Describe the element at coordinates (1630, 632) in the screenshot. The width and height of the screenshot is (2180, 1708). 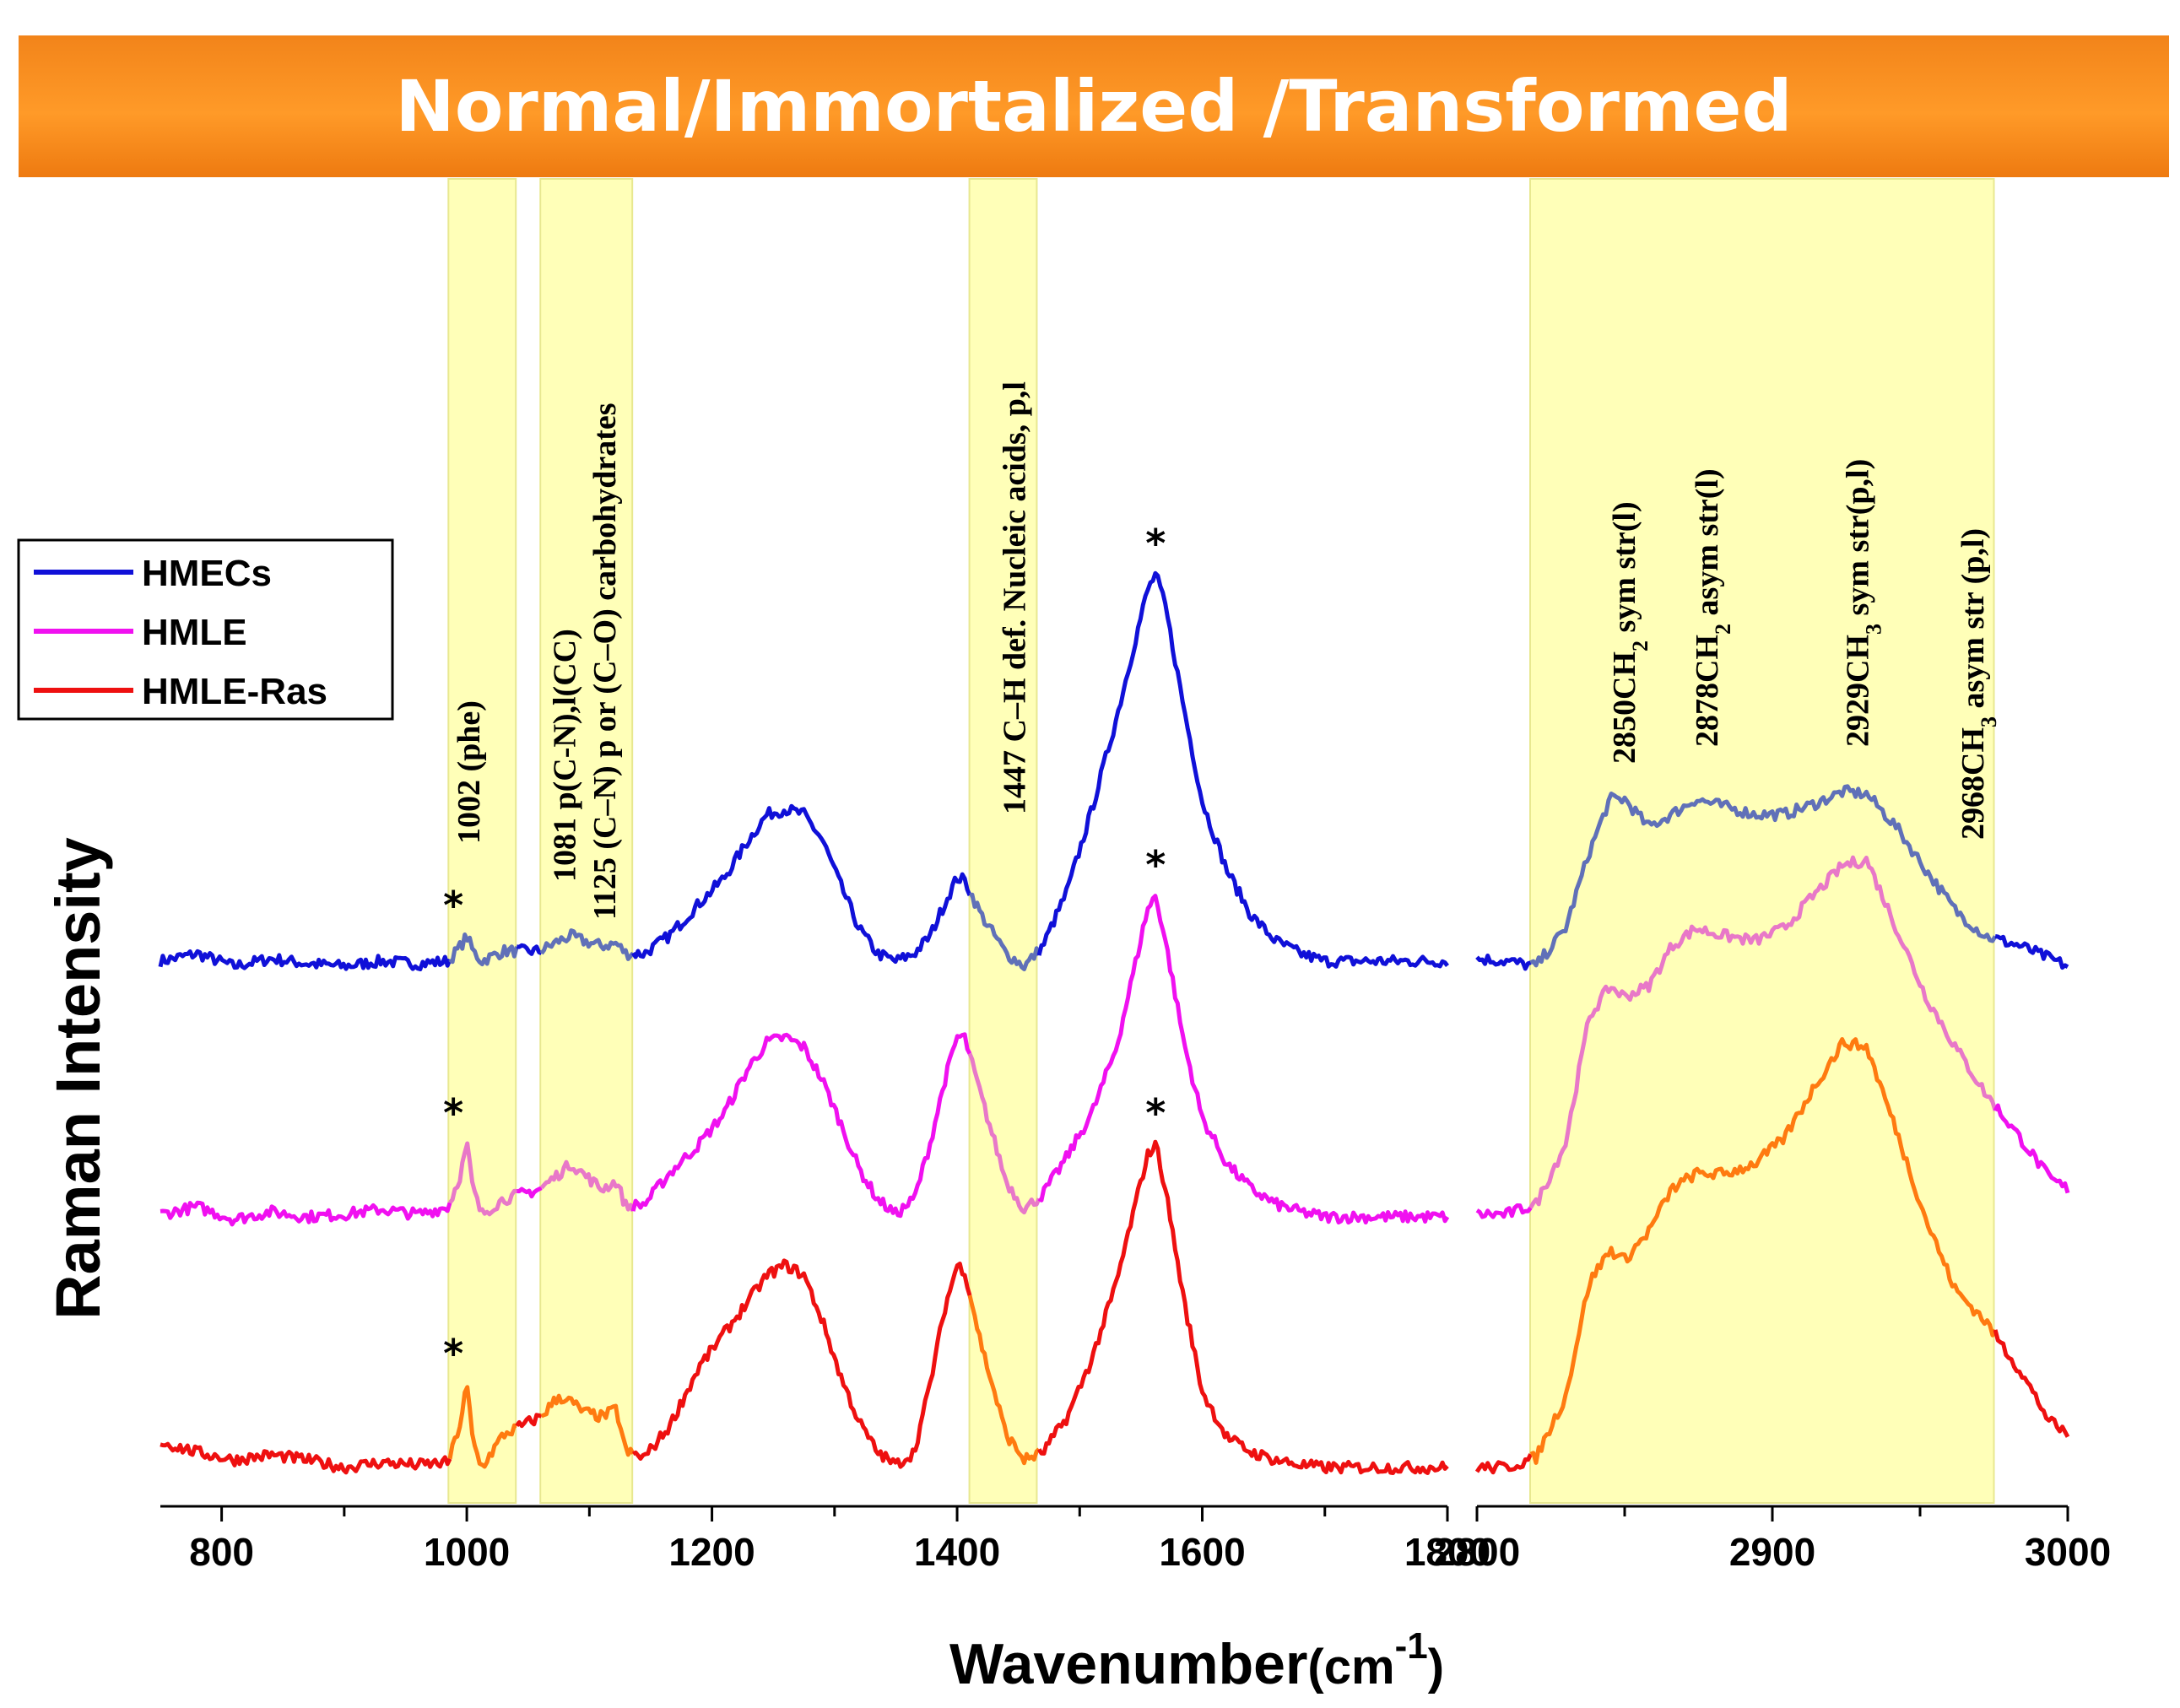
I see `band-label: 2850CH2 sym str(l)` at that location.